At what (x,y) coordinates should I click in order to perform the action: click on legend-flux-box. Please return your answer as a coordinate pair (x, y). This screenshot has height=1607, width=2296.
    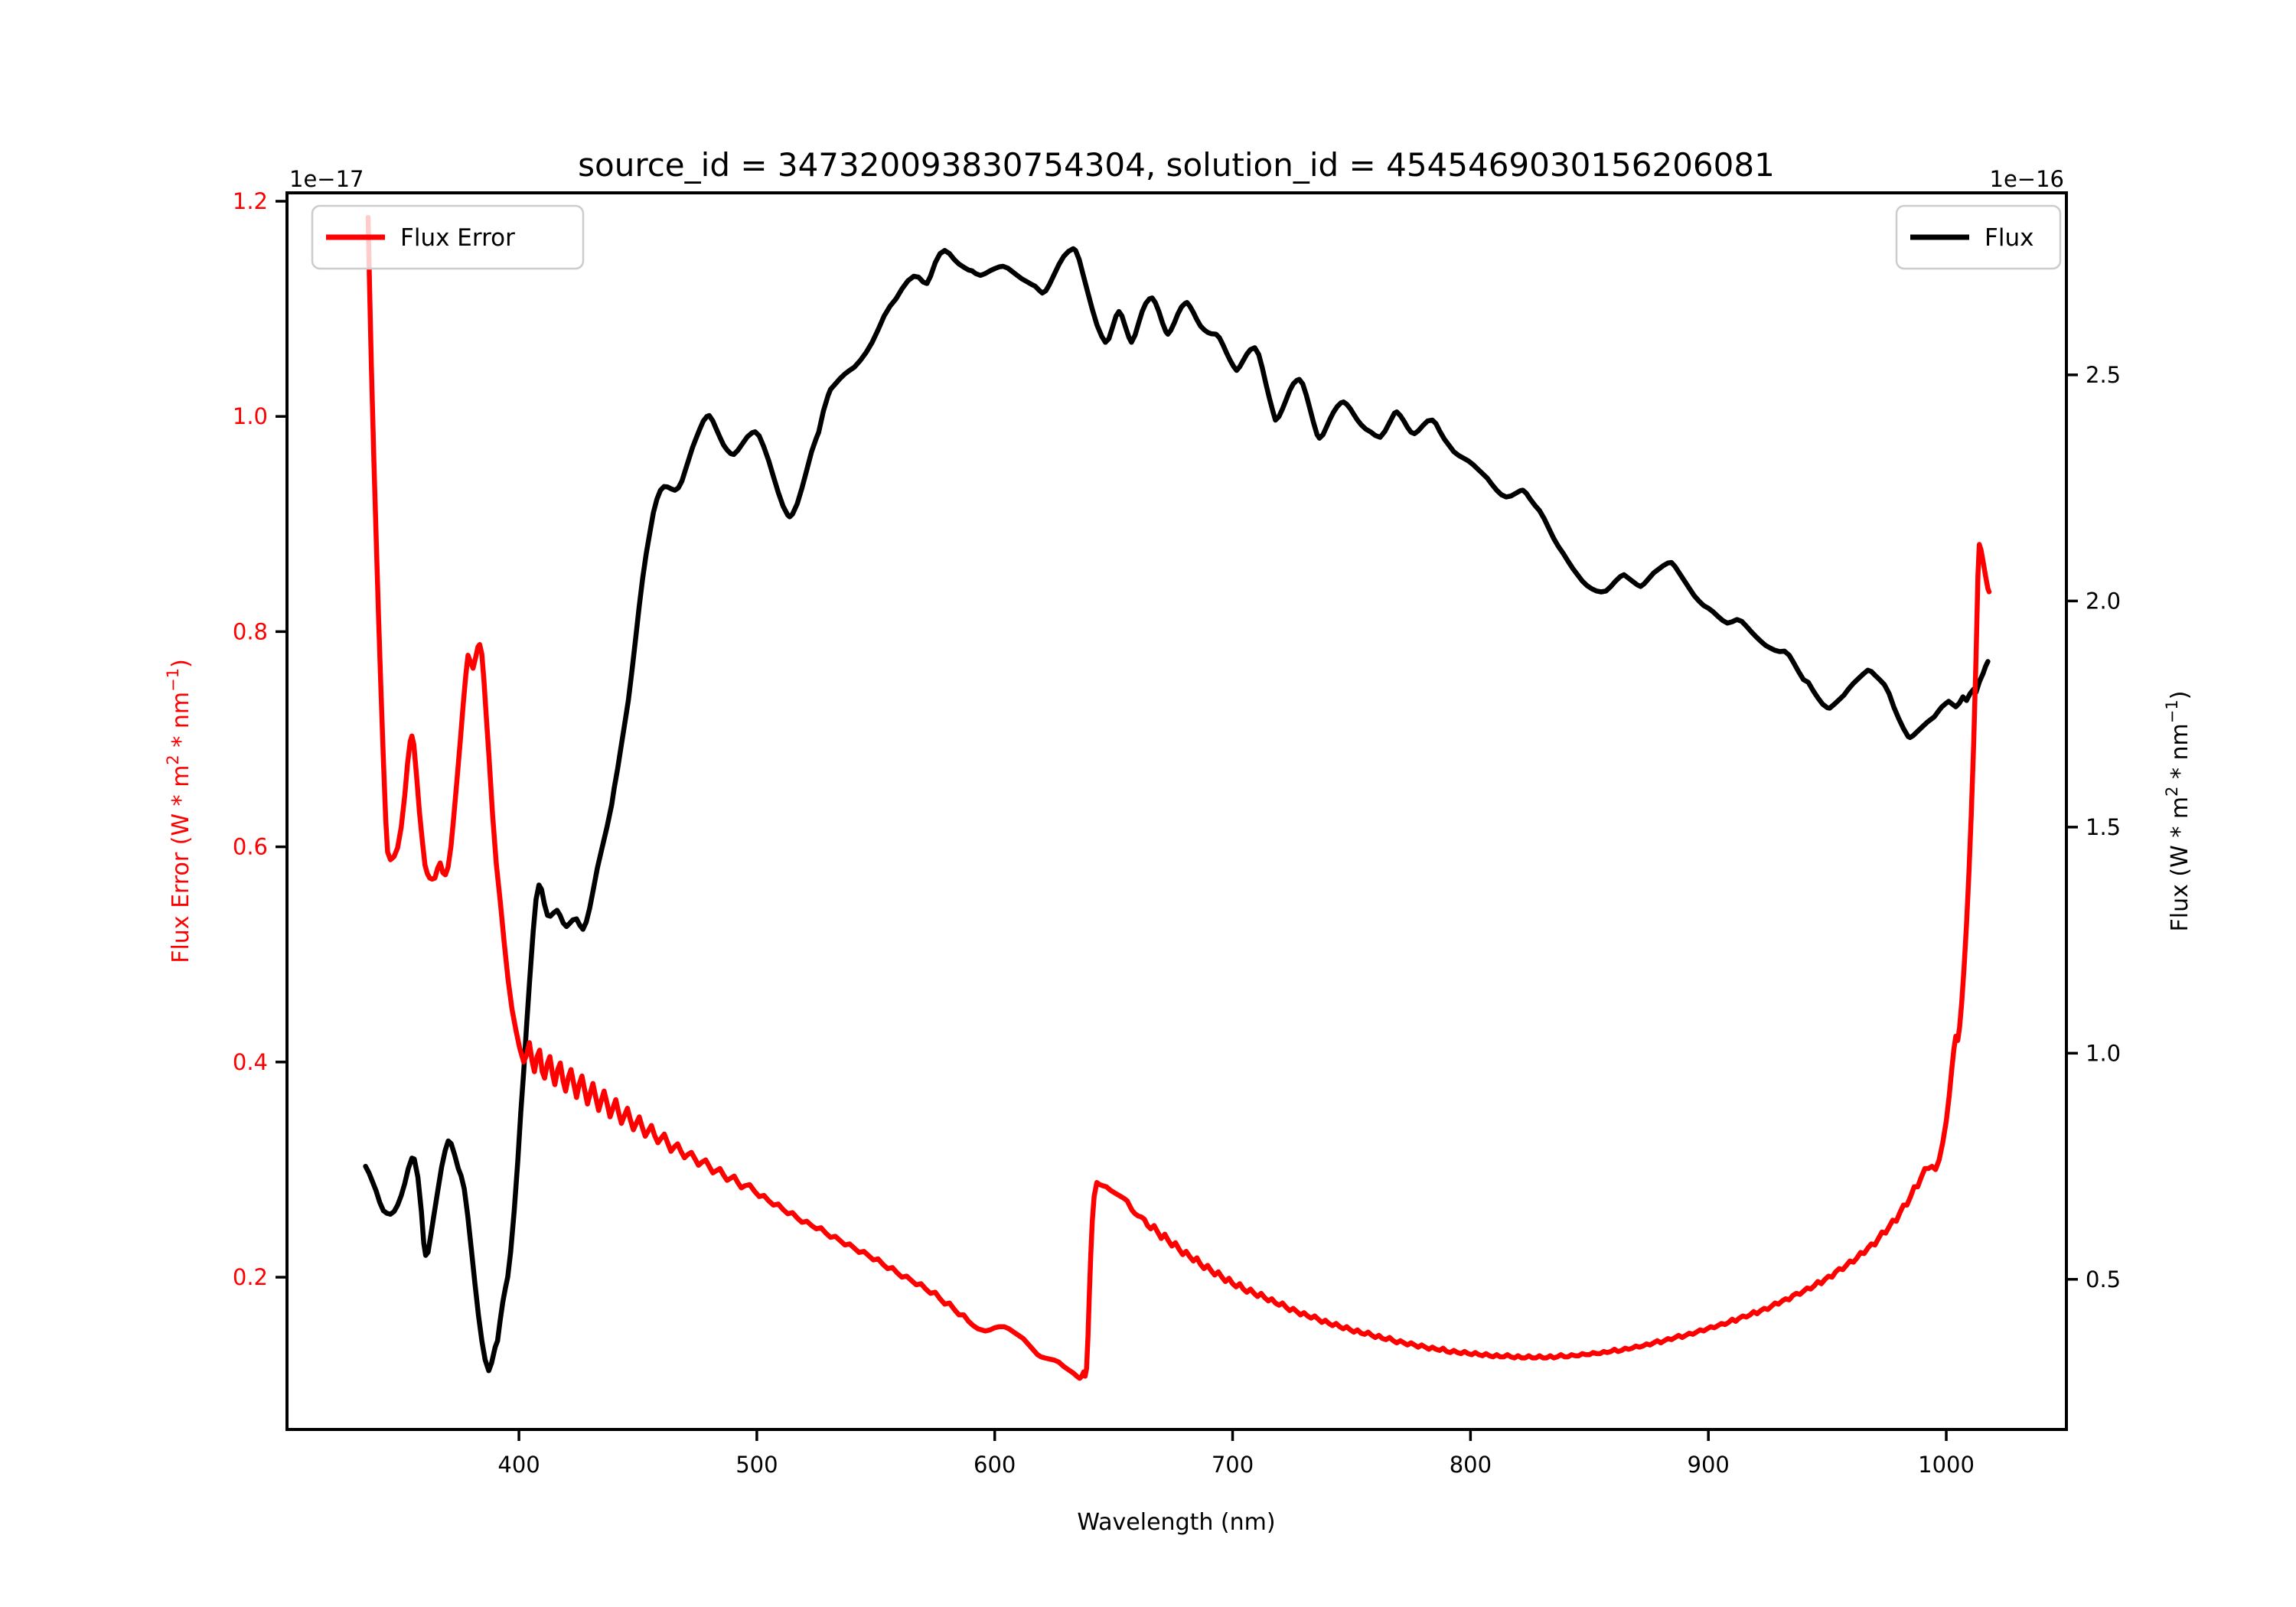
    Looking at the image, I should click on (1978, 237).